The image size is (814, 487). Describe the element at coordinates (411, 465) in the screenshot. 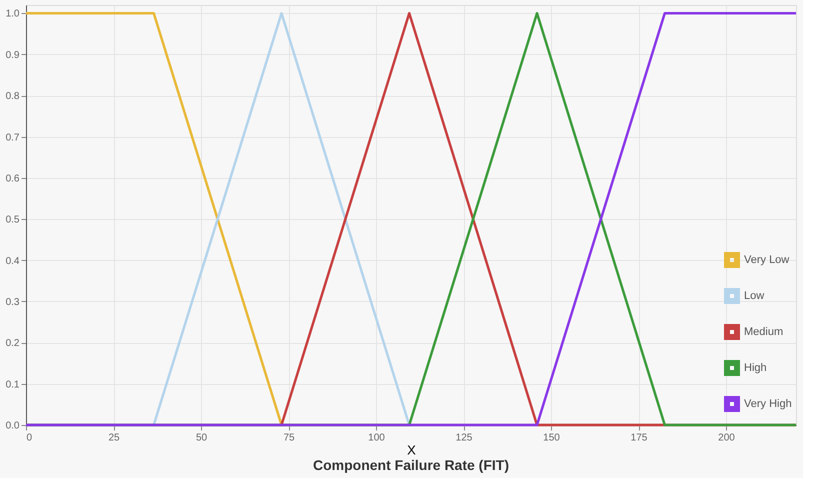

I see `text: Component Failure Rate (FIT)` at that location.